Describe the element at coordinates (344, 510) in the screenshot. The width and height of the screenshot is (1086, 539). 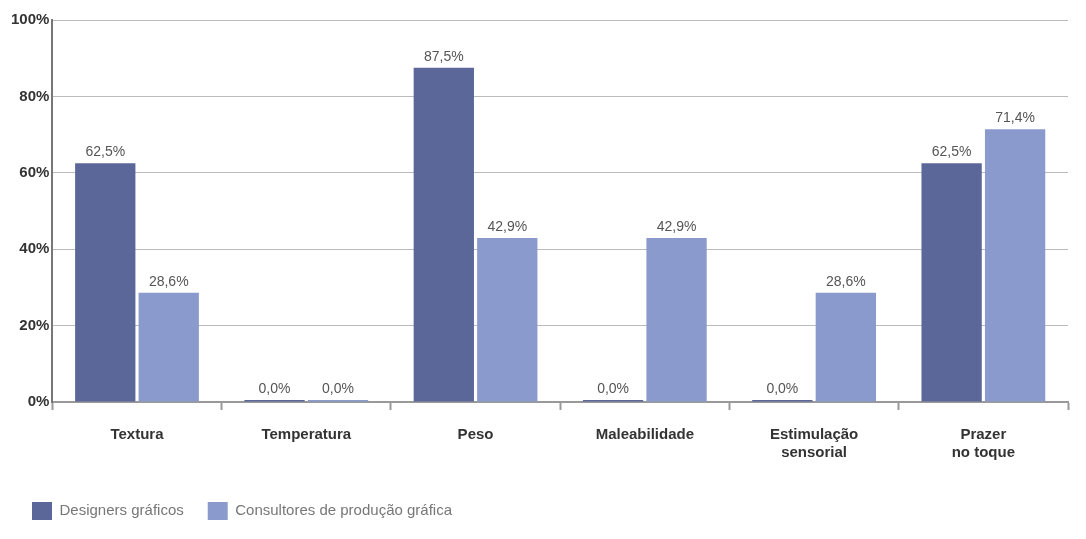
I see `legend-label: Consultores de produção gráfica` at that location.